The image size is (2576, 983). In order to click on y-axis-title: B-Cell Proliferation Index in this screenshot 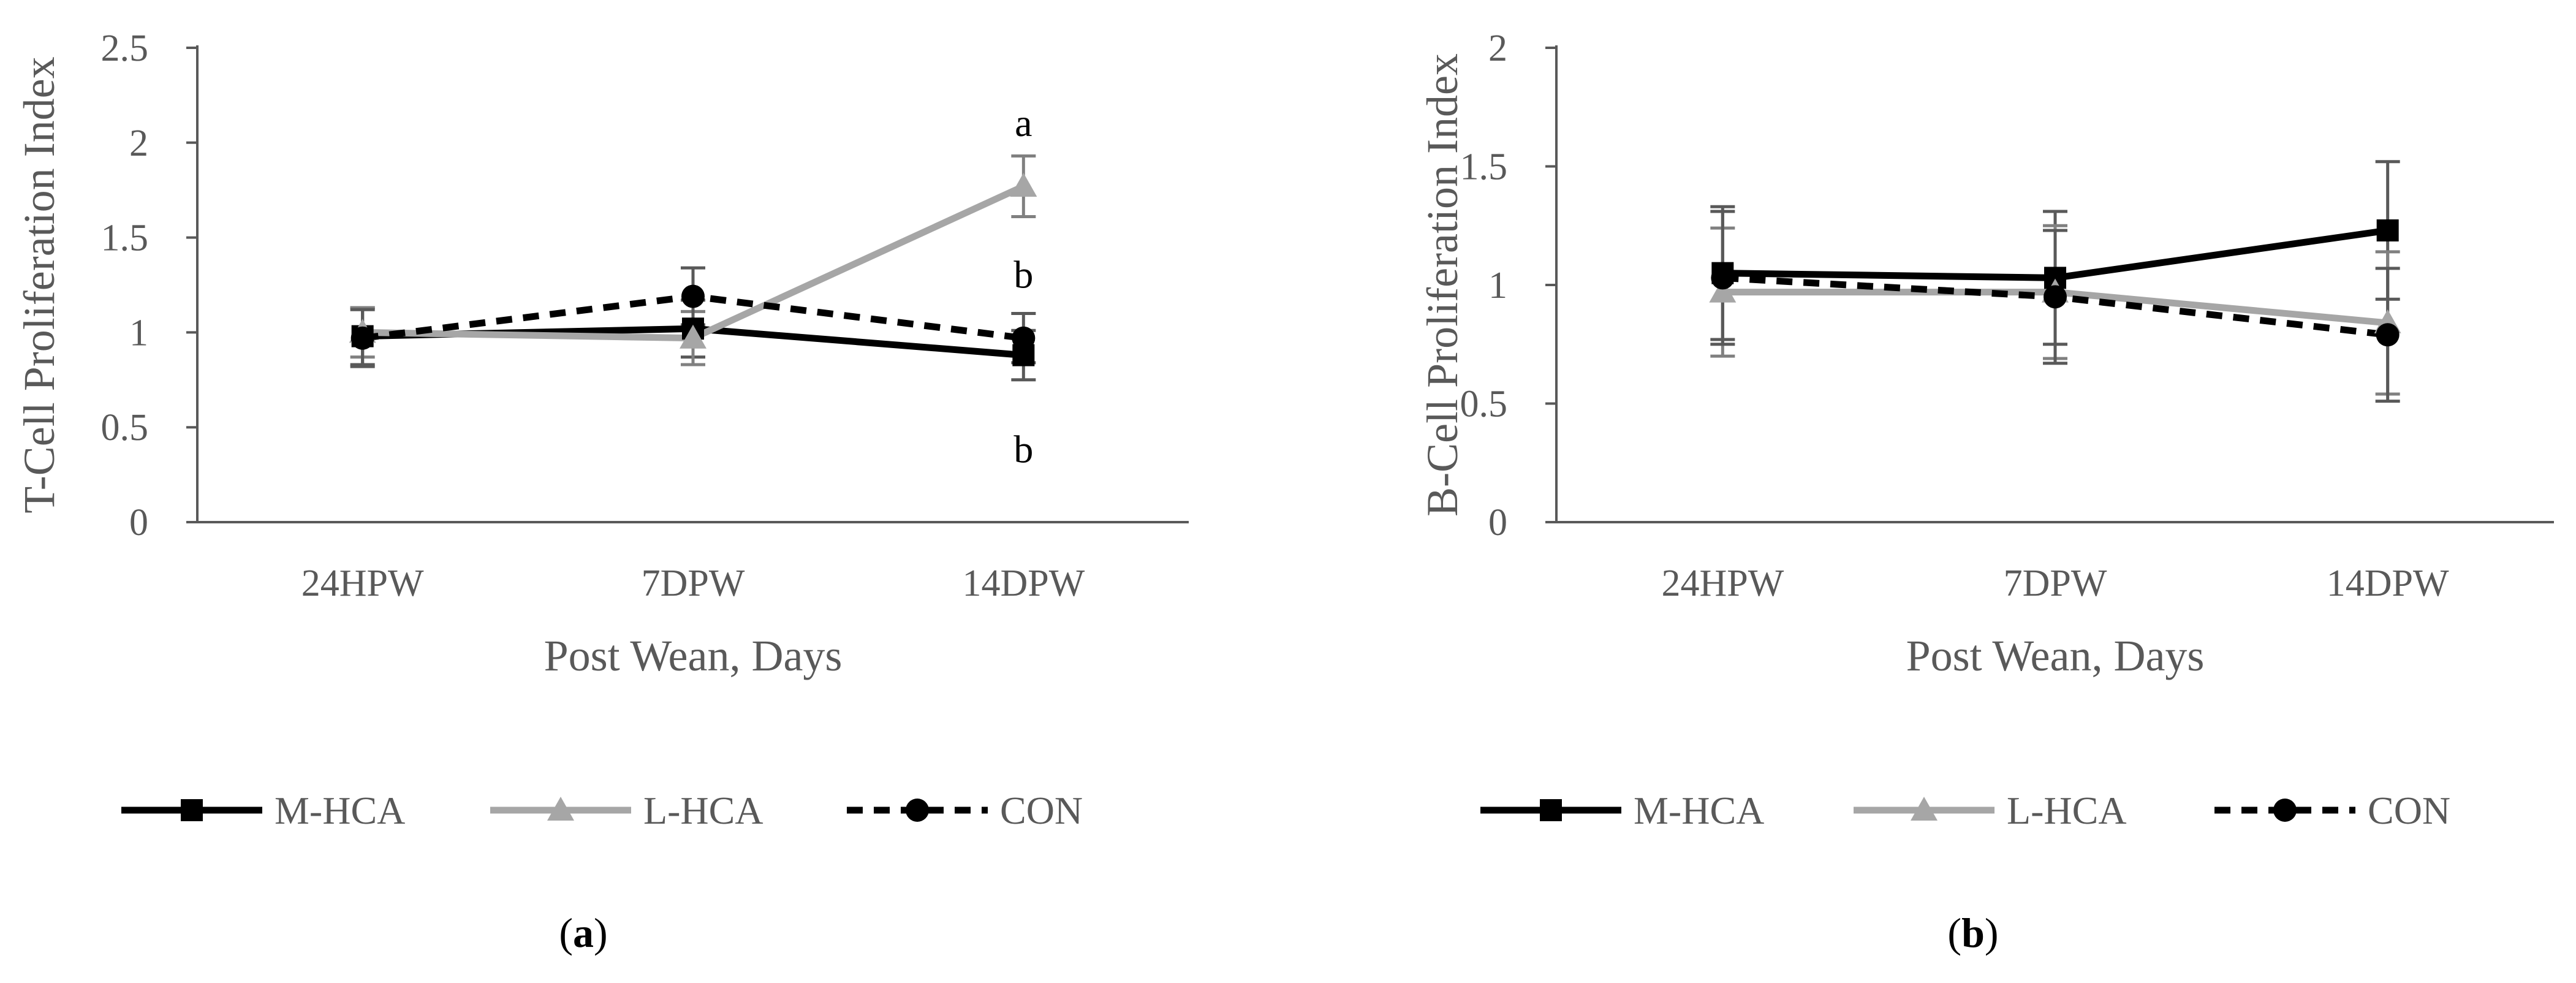, I will do `click(1443, 285)`.